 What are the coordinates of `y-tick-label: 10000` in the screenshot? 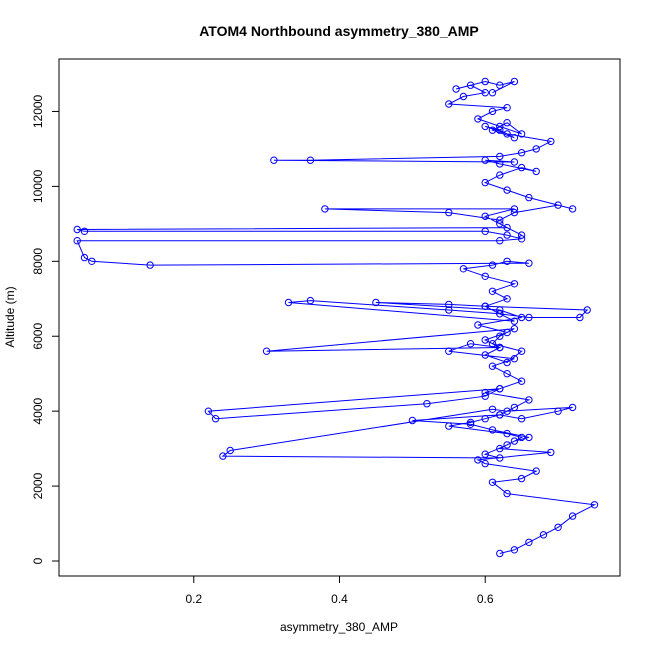 It's located at (38, 186).